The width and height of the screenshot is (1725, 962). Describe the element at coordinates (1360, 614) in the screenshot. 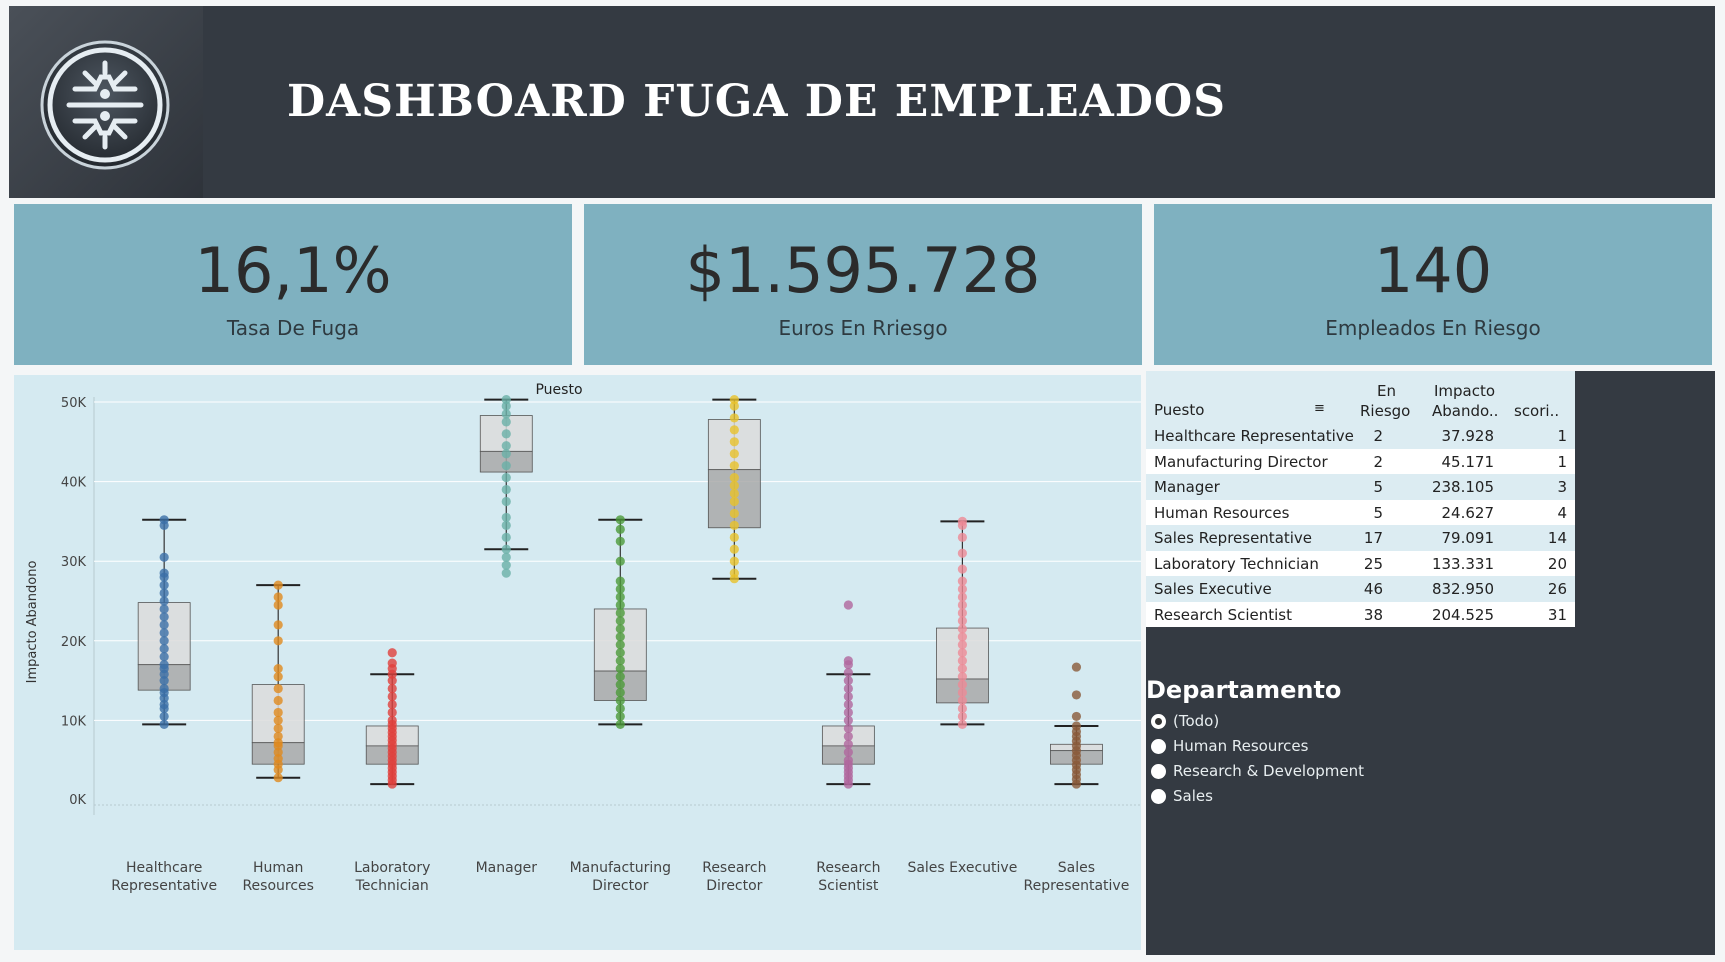

I see `table-row: Research Scientist 38 204.525 31` at that location.